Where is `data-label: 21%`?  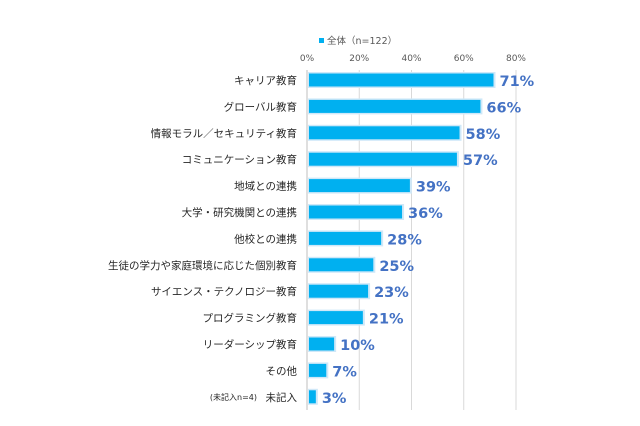
data-label: 21% is located at coordinates (386, 320).